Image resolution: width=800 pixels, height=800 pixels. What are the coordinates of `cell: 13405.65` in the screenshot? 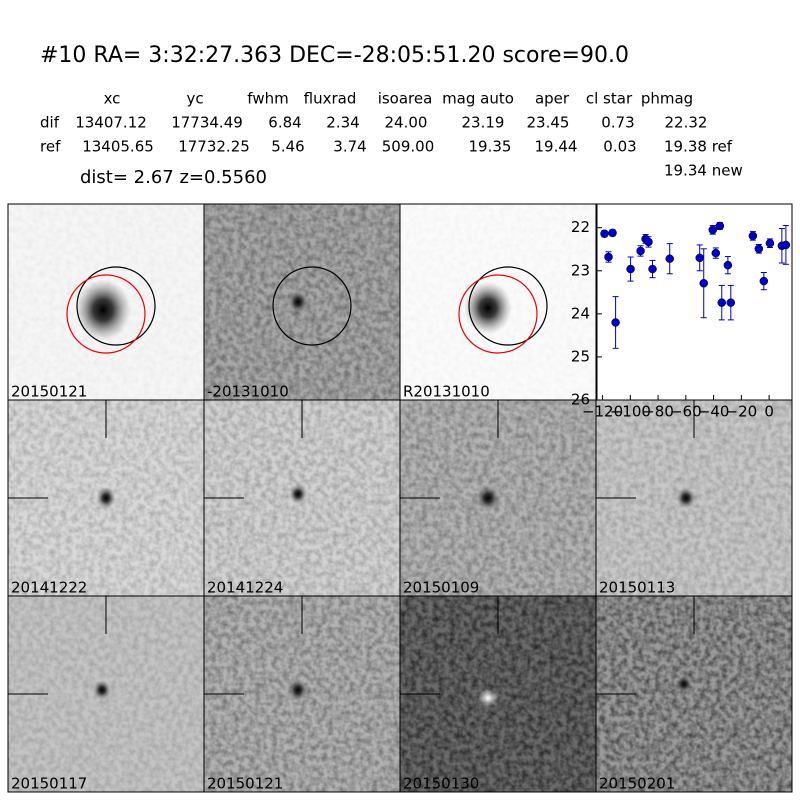 It's located at (118, 147).